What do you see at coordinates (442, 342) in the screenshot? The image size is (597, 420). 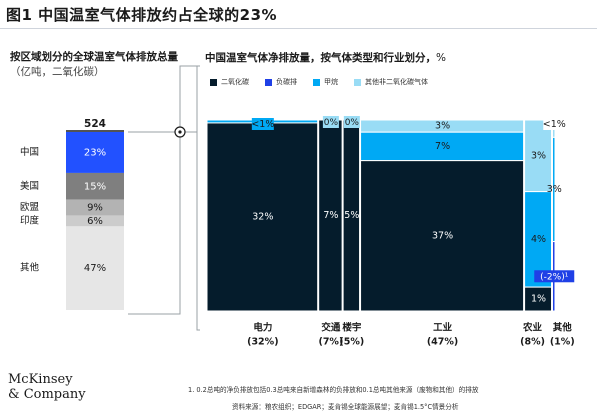 I see `sector-share-3: (47%)` at bounding box center [442, 342].